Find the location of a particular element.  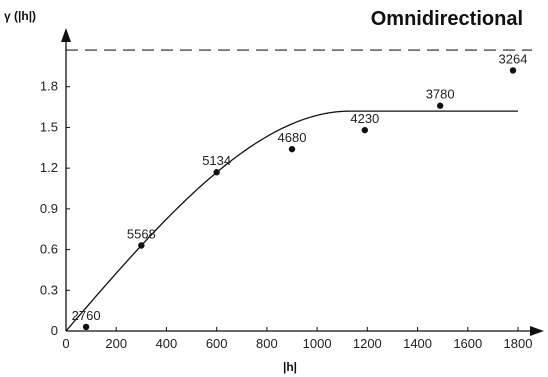

y-ticks: 0 0.3 0.6 0.9 1.2 1.5 1.8 is located at coordinates (55, 208).